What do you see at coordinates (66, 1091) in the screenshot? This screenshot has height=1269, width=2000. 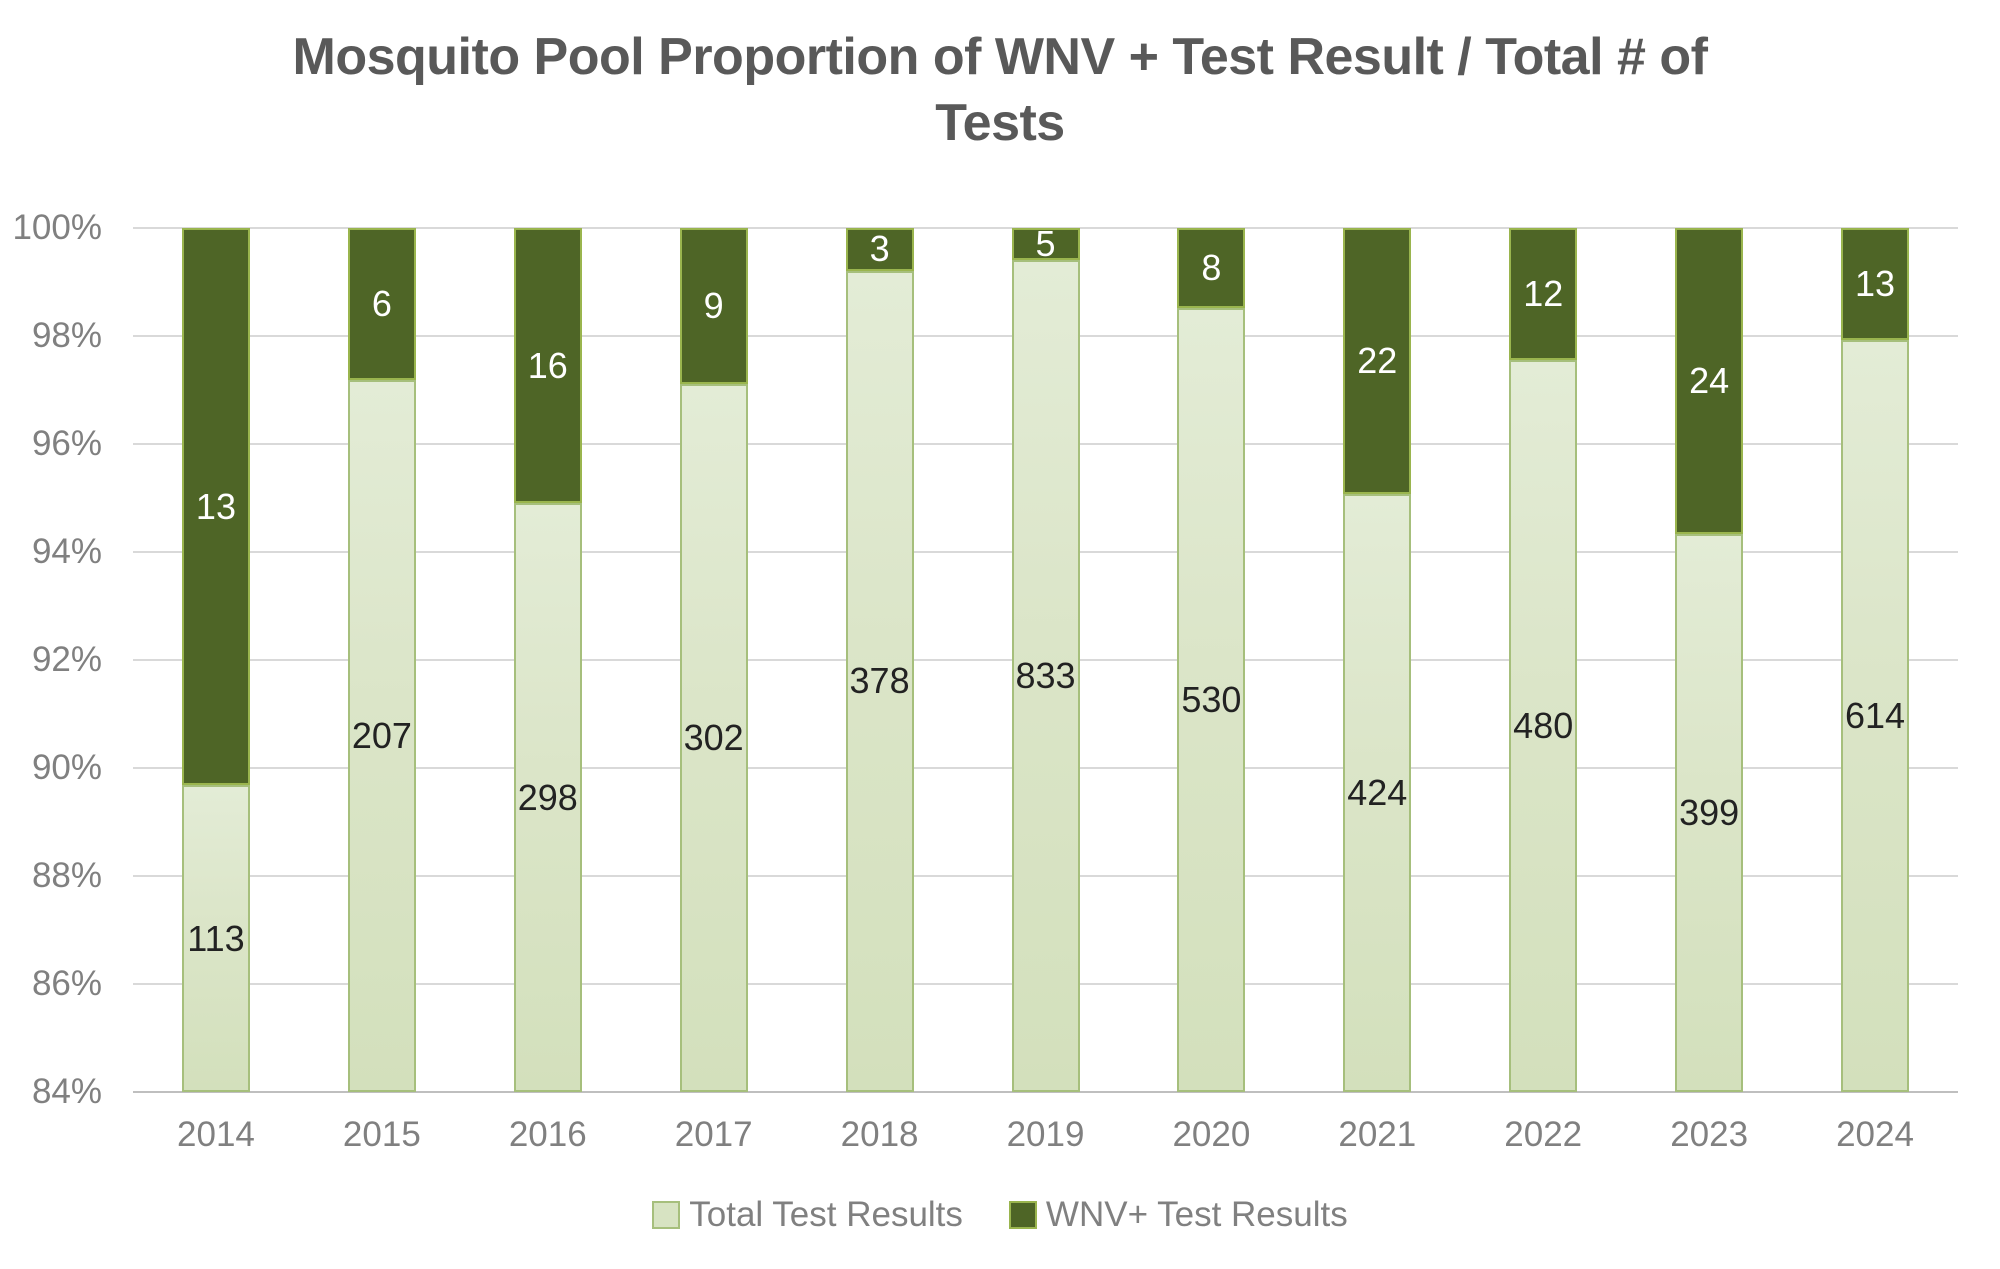 I see `y-axis-tick-label: 84%` at bounding box center [66, 1091].